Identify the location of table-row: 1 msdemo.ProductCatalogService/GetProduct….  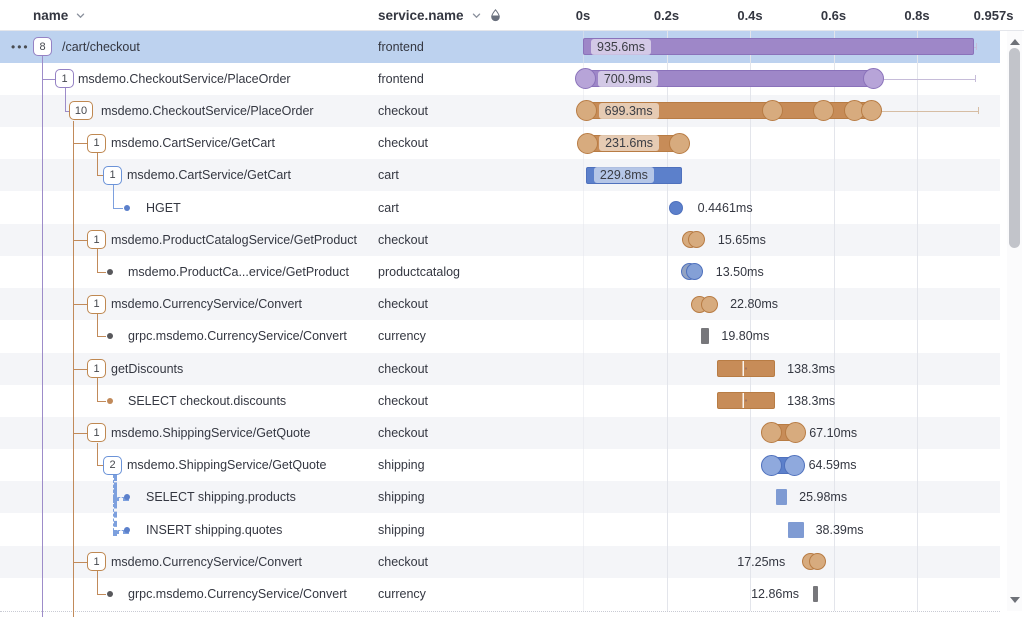
(500, 239).